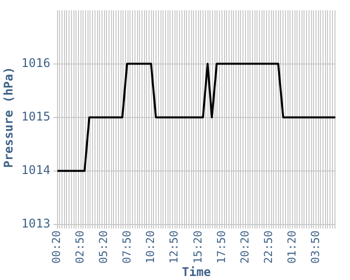 The image size is (350, 280). I want to click on y-tick-label: 1016, so click(35, 63).